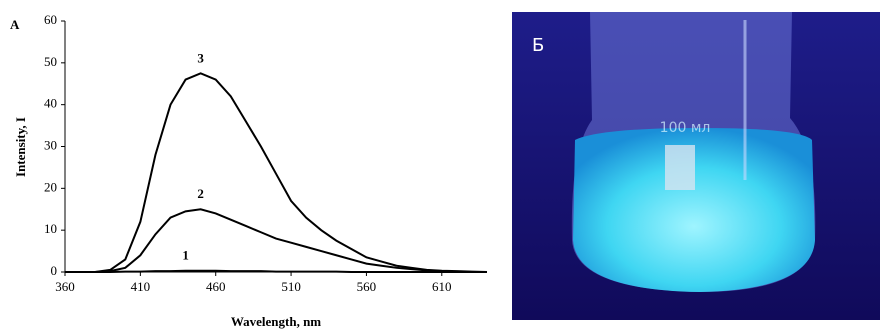  I want to click on x-axis-label: Wavelength, nm, so click(276, 321).